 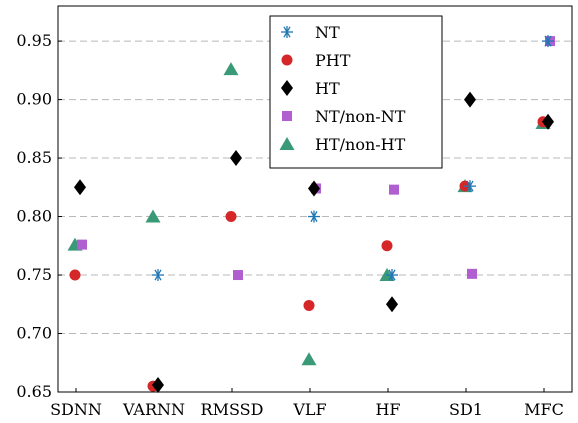 What do you see at coordinates (34, 216) in the screenshot?
I see `y-tick-label: 0.80` at bounding box center [34, 216].